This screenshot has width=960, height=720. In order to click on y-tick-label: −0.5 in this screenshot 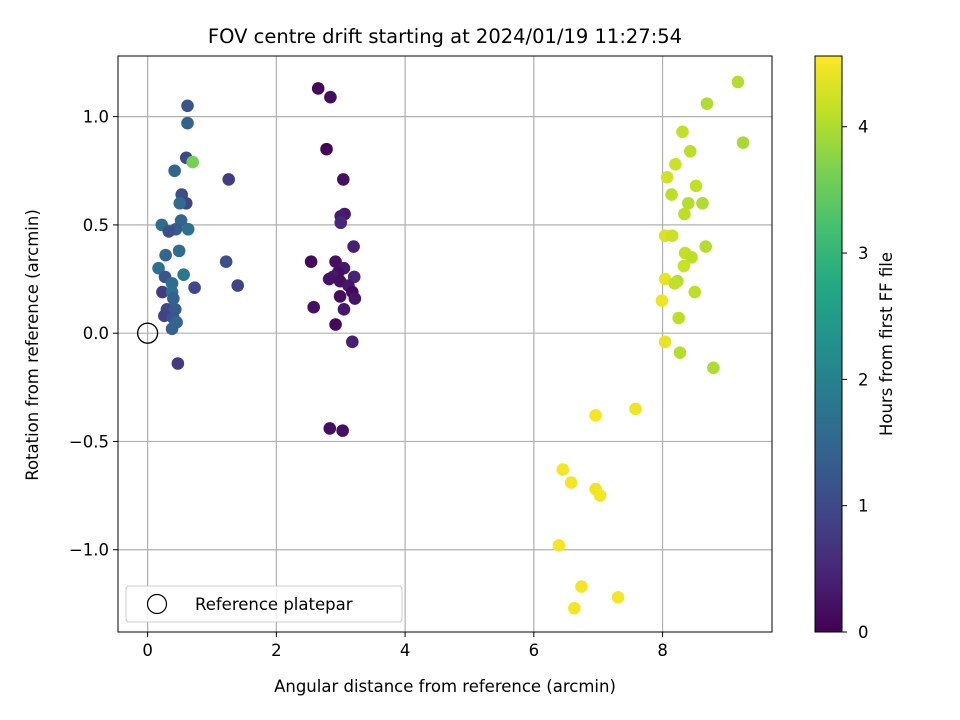, I will do `click(89, 441)`.